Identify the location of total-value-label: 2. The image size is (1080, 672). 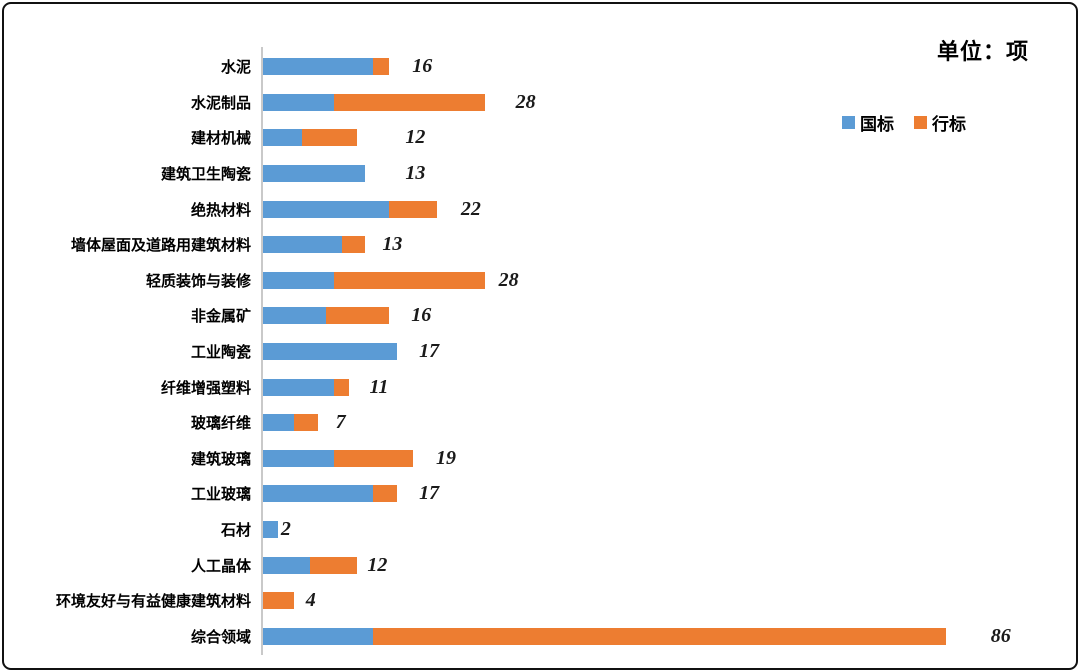
(285, 529).